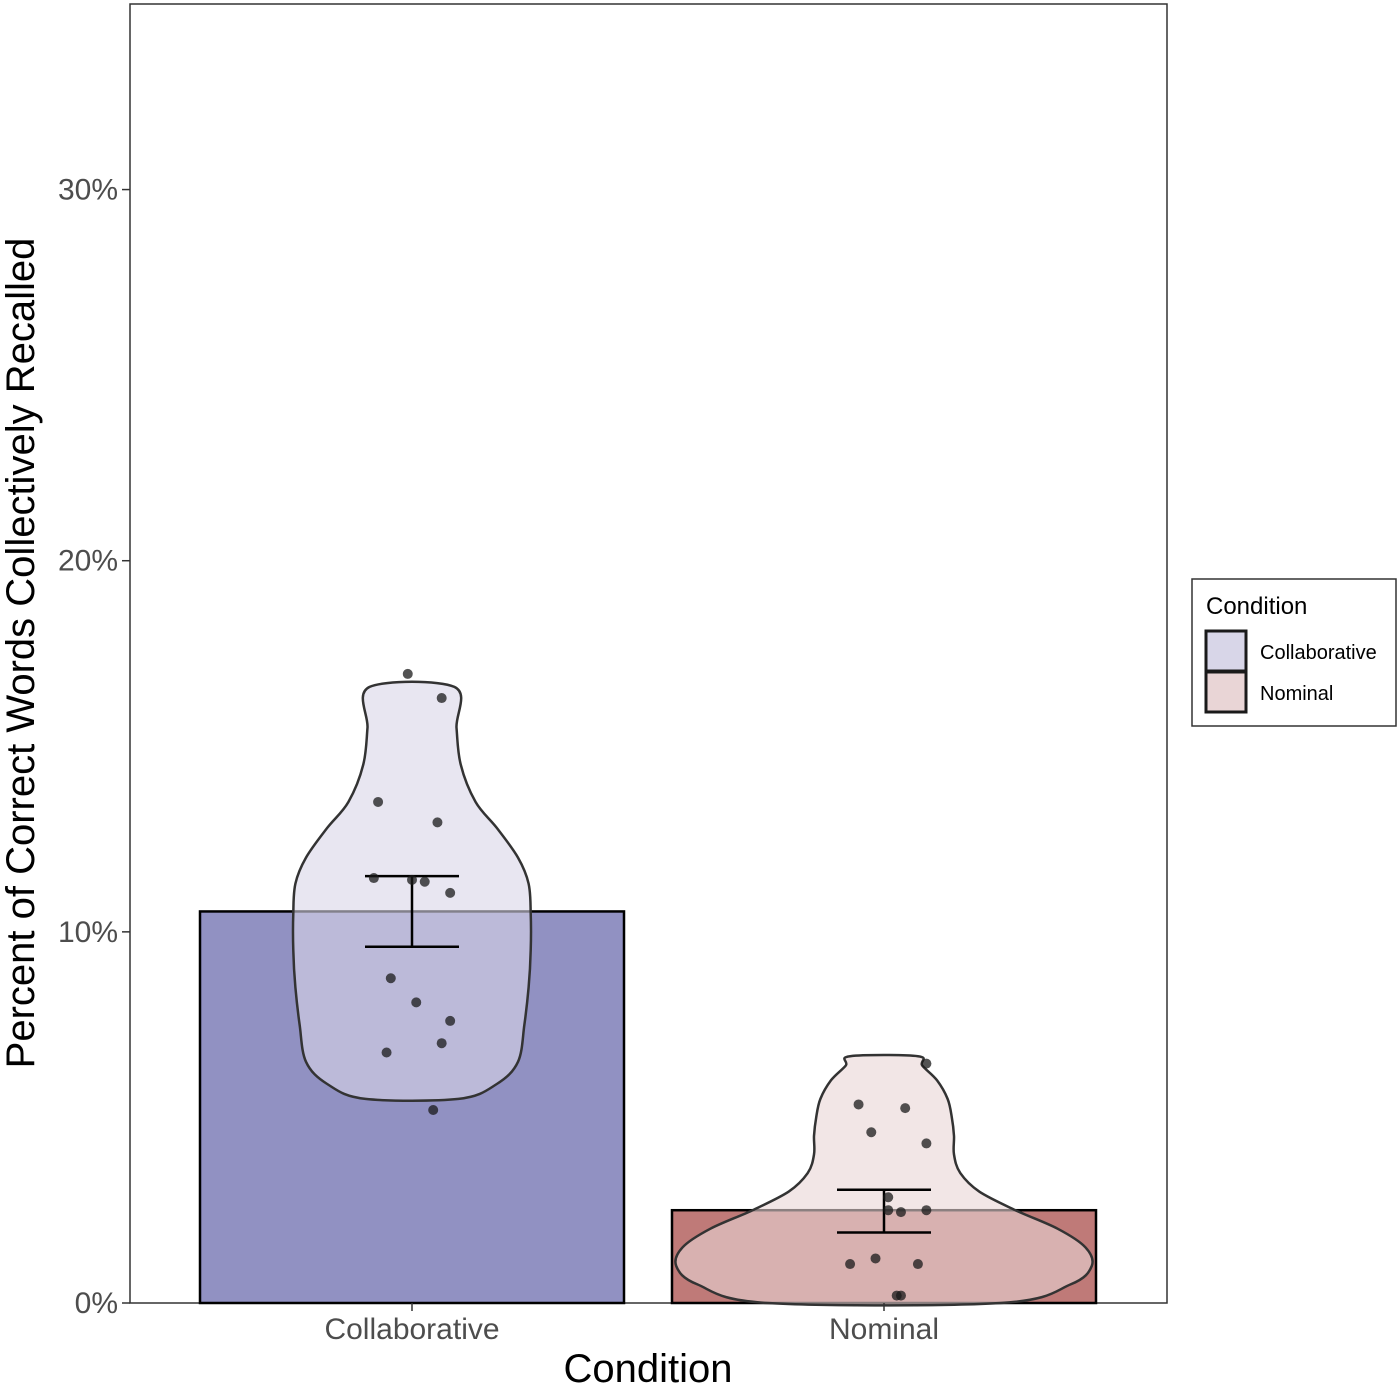 This screenshot has height=1387, width=1400. What do you see at coordinates (1256, 606) in the screenshot?
I see `legend-title: Condition` at bounding box center [1256, 606].